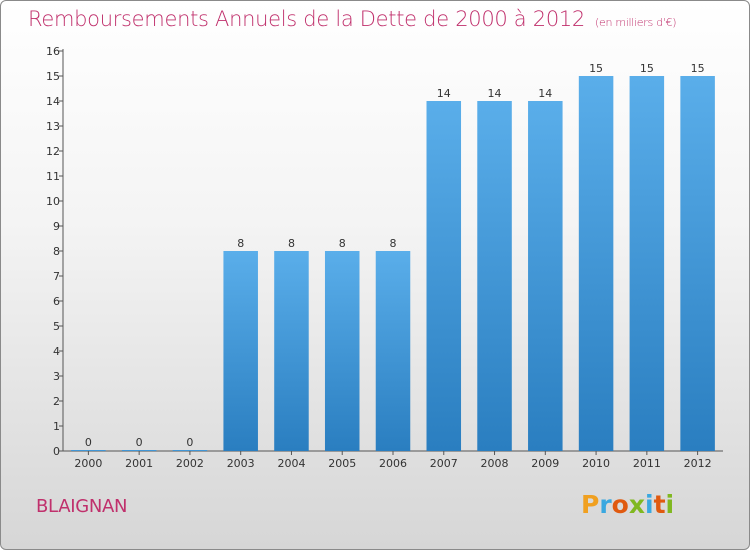 The width and height of the screenshot is (750, 550). I want to click on proxiti-logo: Proxiti, so click(627, 504).